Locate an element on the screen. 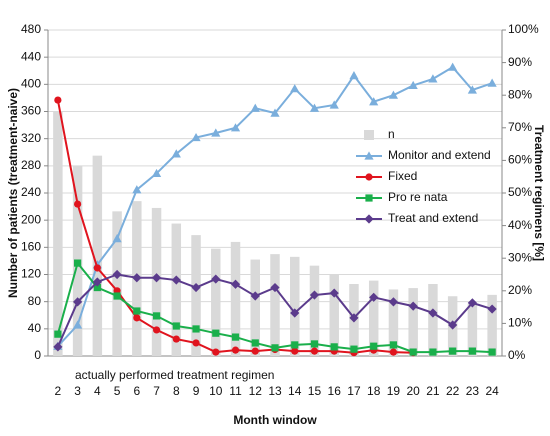 The height and width of the screenshot is (436, 550). y-tick-label: 320 is located at coordinates (31, 138).